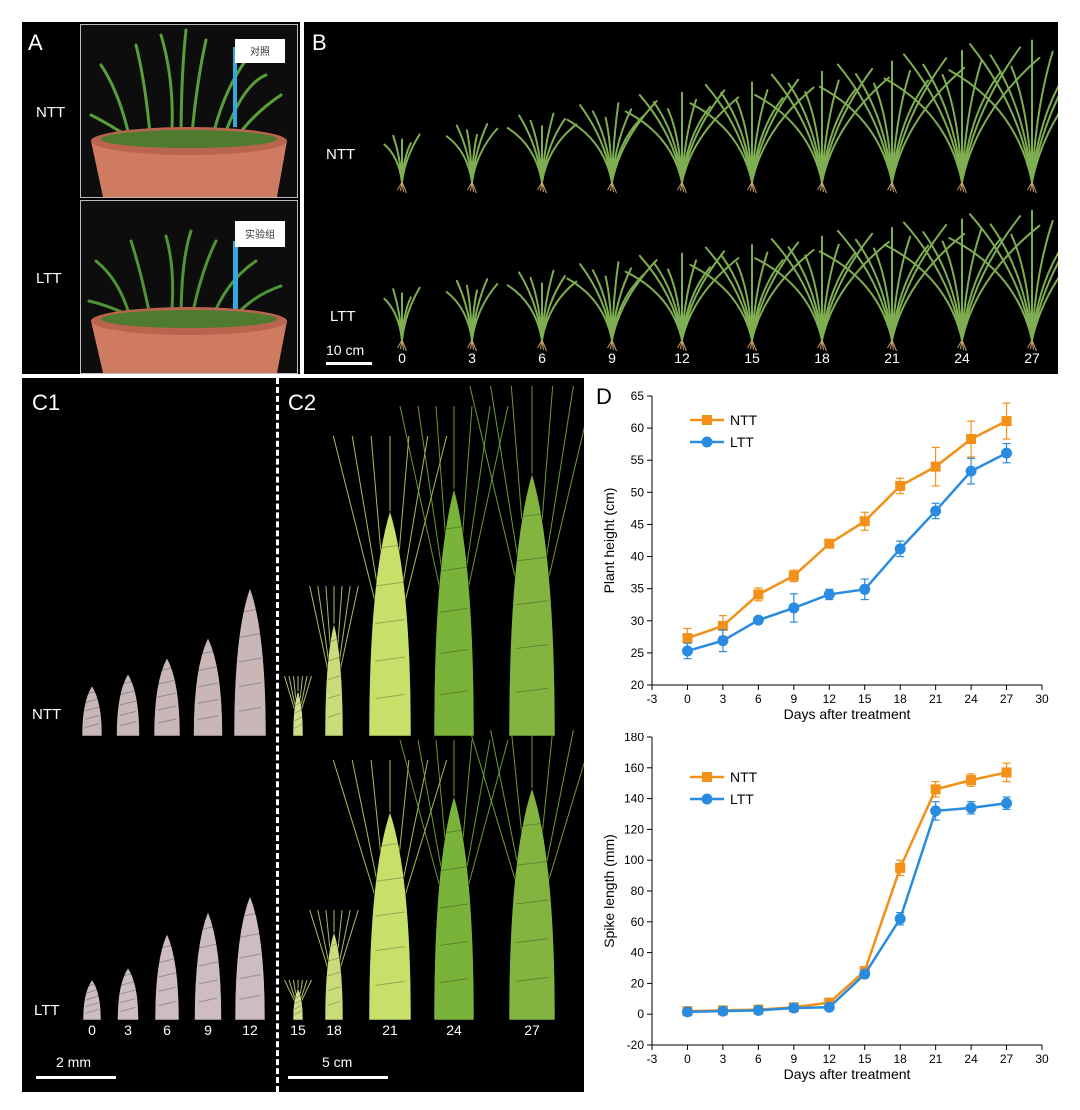 Image resolution: width=1080 pixels, height=1110 pixels. Describe the element at coordinates (971, 1059) in the screenshot. I see `x-tick-label: 24` at that location.